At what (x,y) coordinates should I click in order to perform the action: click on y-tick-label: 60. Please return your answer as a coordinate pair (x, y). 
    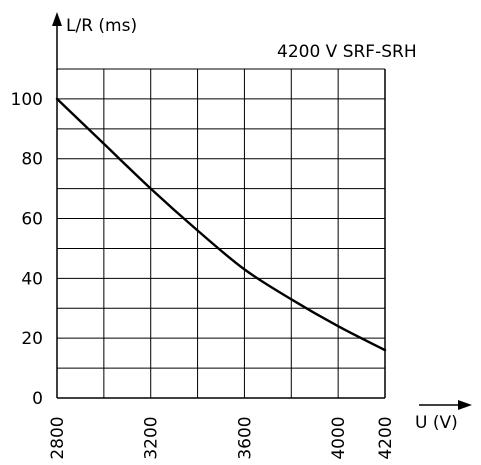
    Looking at the image, I should click on (32, 220).